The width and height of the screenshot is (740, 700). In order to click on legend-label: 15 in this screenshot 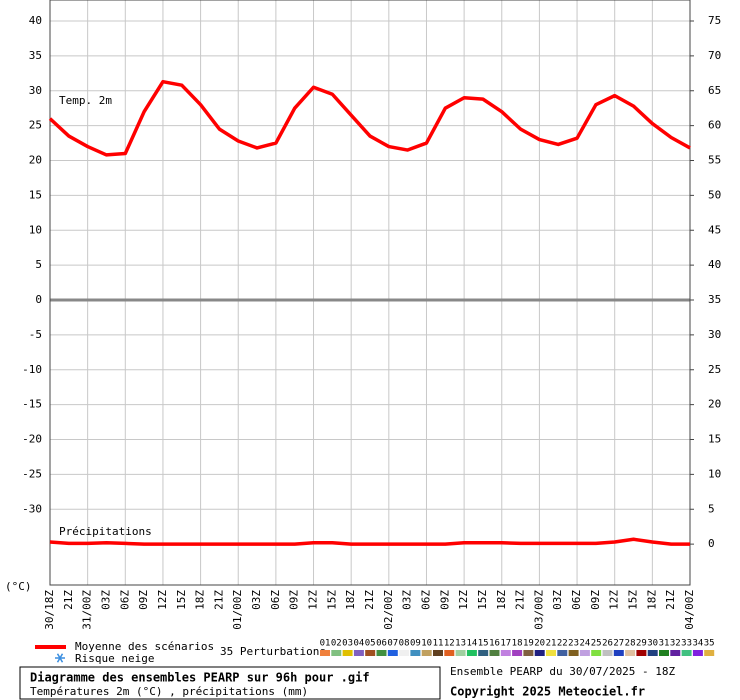, I will do `click(483, 644)`.